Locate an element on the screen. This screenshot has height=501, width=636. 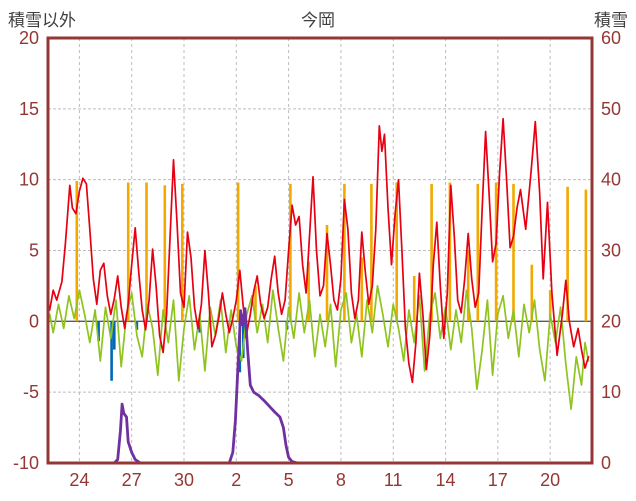
x-axis-ticks: 24 27 30 2 5 8 11 14 17 20 is located at coordinates (314, 480).